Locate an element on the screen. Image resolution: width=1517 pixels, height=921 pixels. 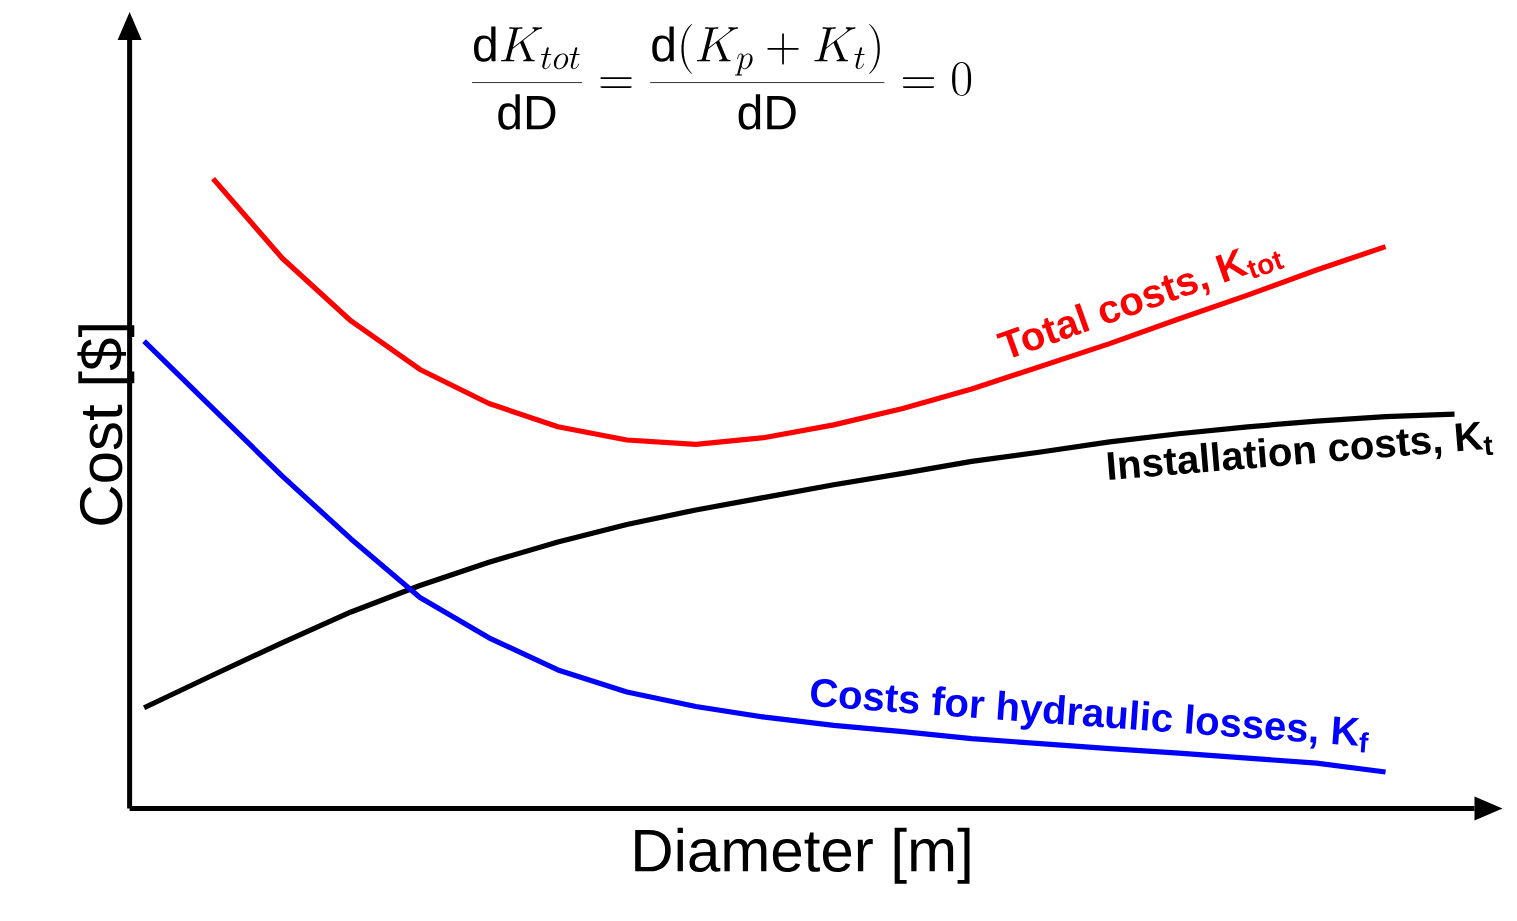
series-label: Costs for hydraulic losses, K$_{f}$ is located at coordinates (1090, 716).